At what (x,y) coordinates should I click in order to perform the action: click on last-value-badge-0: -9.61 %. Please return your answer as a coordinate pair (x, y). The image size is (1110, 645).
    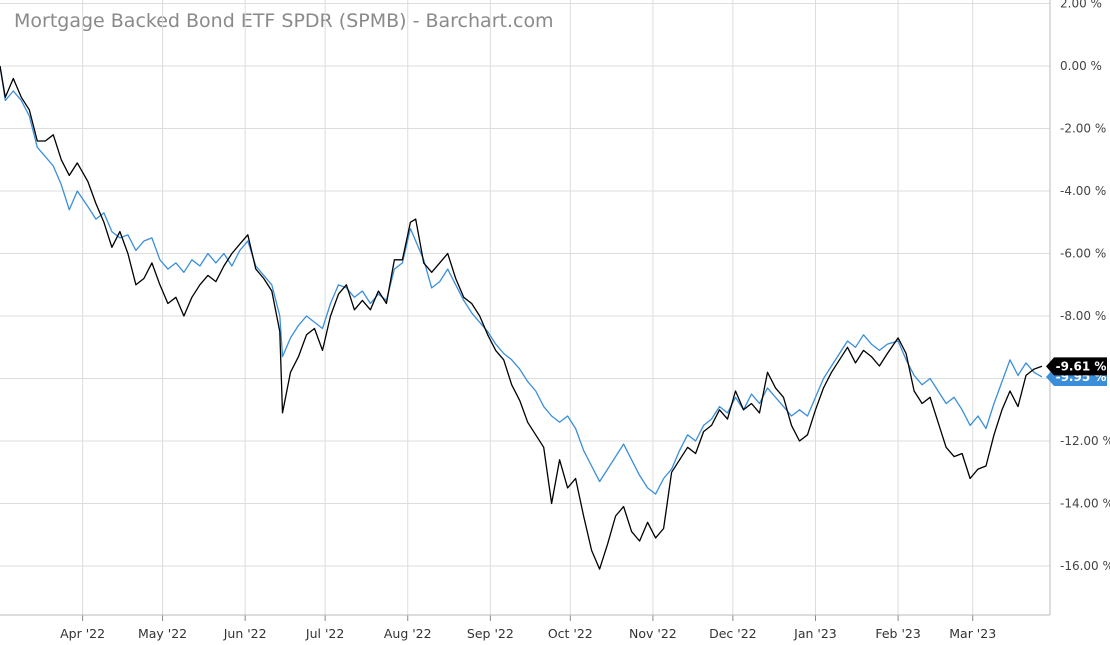
    Looking at the image, I should click on (1076, 366).